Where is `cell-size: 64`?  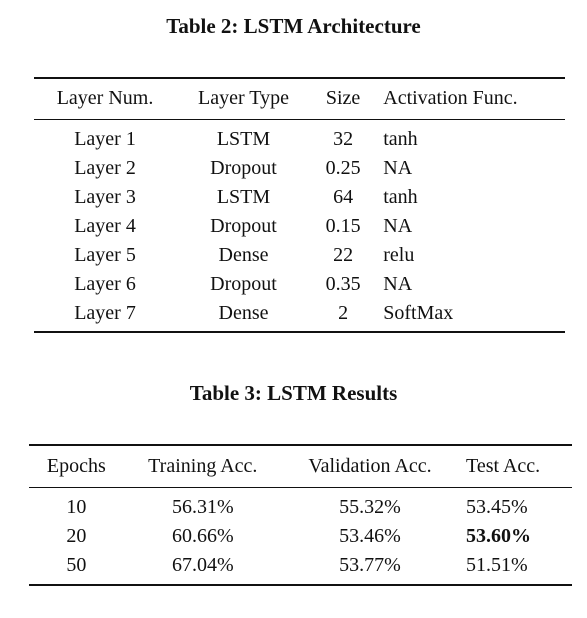 cell-size: 64 is located at coordinates (343, 197).